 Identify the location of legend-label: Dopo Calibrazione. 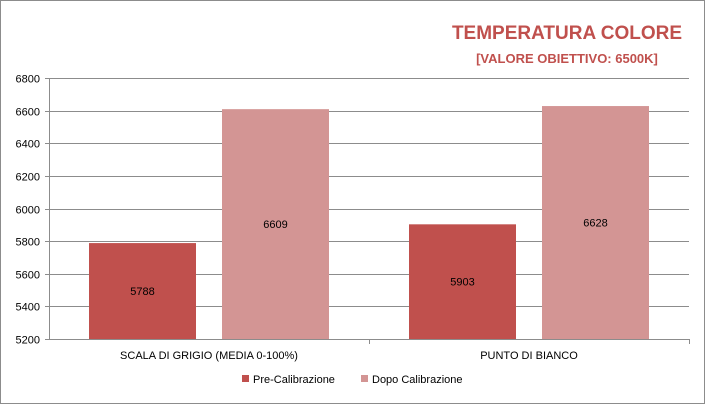
(417, 380).